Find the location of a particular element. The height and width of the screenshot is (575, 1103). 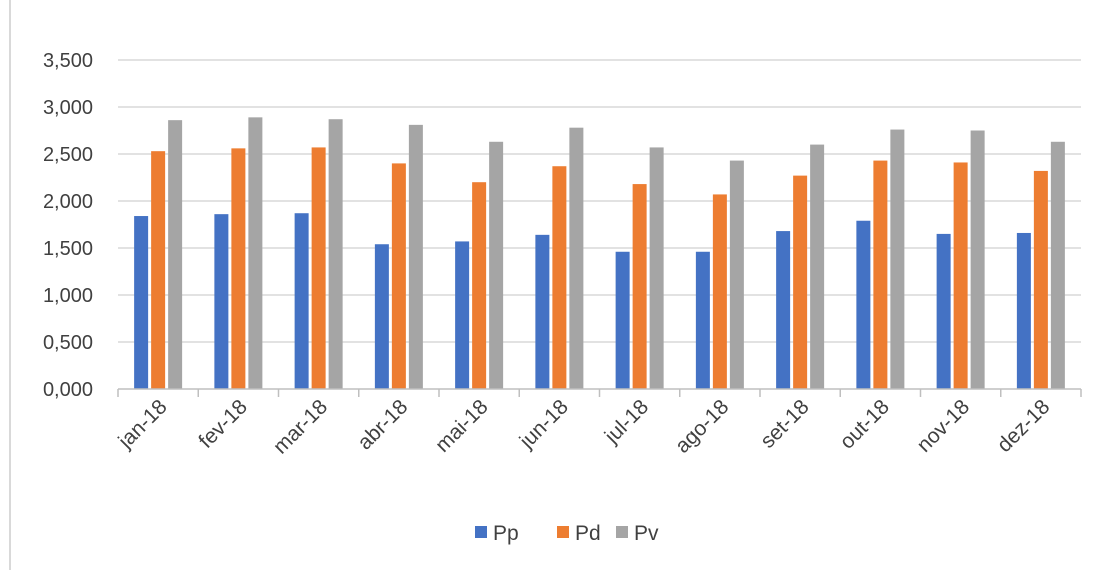

y-tick-label: 3,000 is located at coordinates (68, 108).